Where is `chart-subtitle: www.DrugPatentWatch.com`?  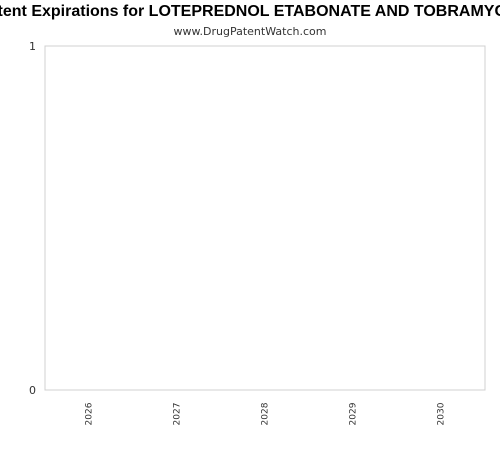 chart-subtitle: www.DrugPatentWatch.com is located at coordinates (250, 31).